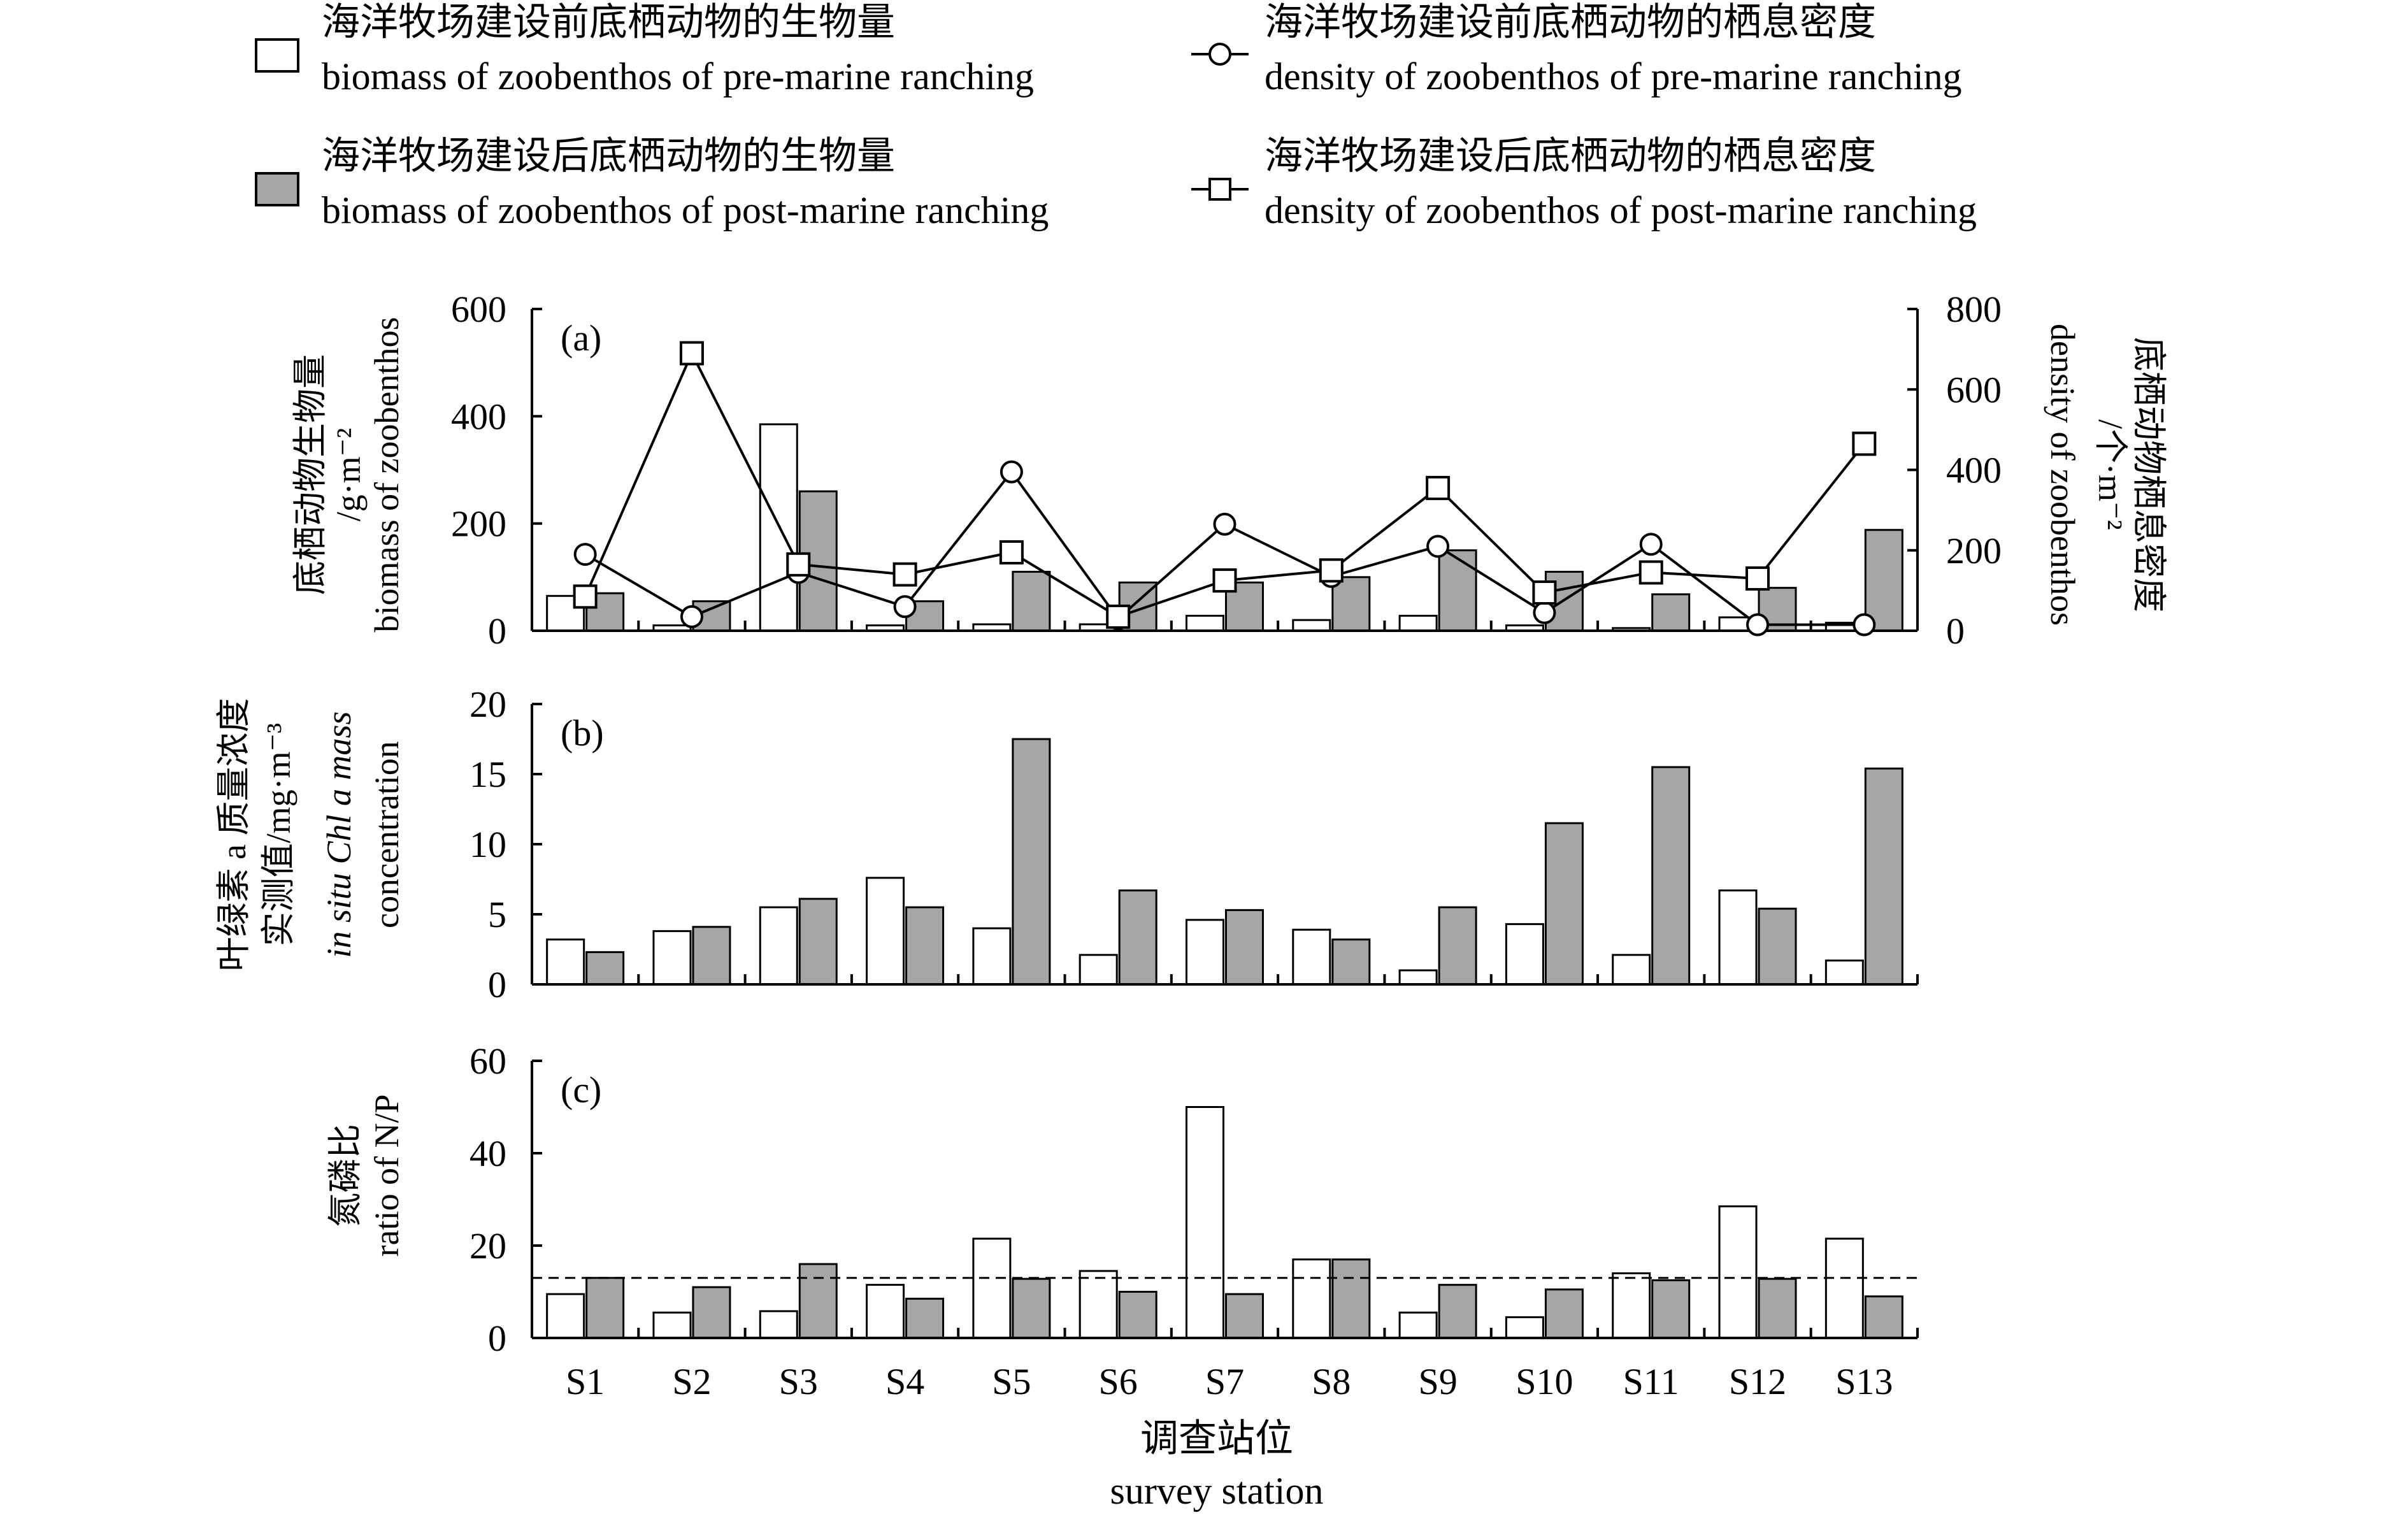 The height and width of the screenshot is (1517, 2408). I want to click on point-square-S1, so click(585, 596).